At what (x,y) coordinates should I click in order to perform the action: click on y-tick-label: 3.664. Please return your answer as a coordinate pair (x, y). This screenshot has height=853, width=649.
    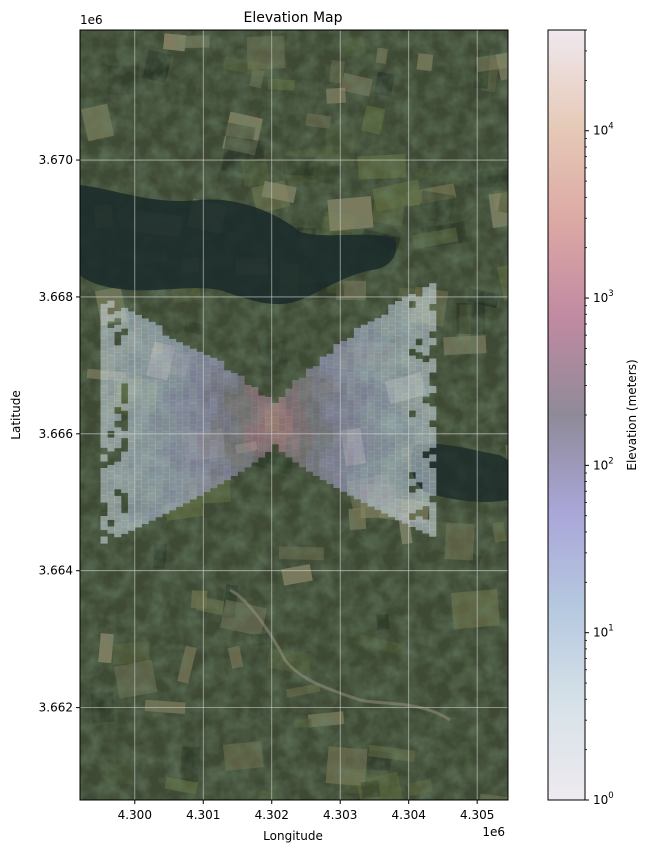
    Looking at the image, I should click on (56, 571).